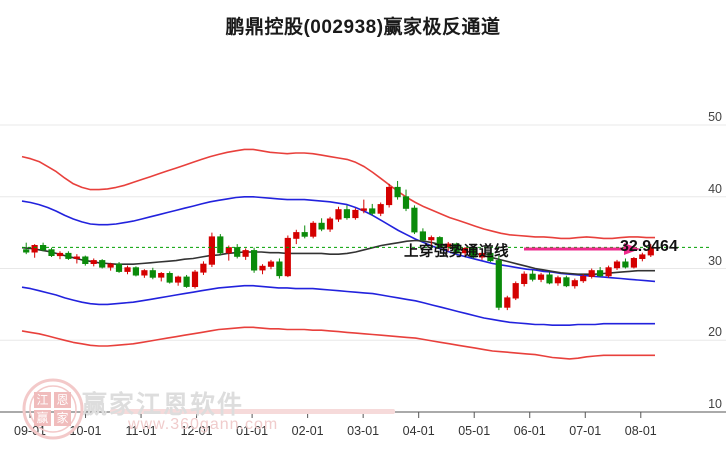 Image resolution: width=726 pixels, height=450 pixels. What do you see at coordinates (363, 27) in the screenshot?
I see `page-title: 鹏鼎控股(002938)赢家极反通道` at bounding box center [363, 27].